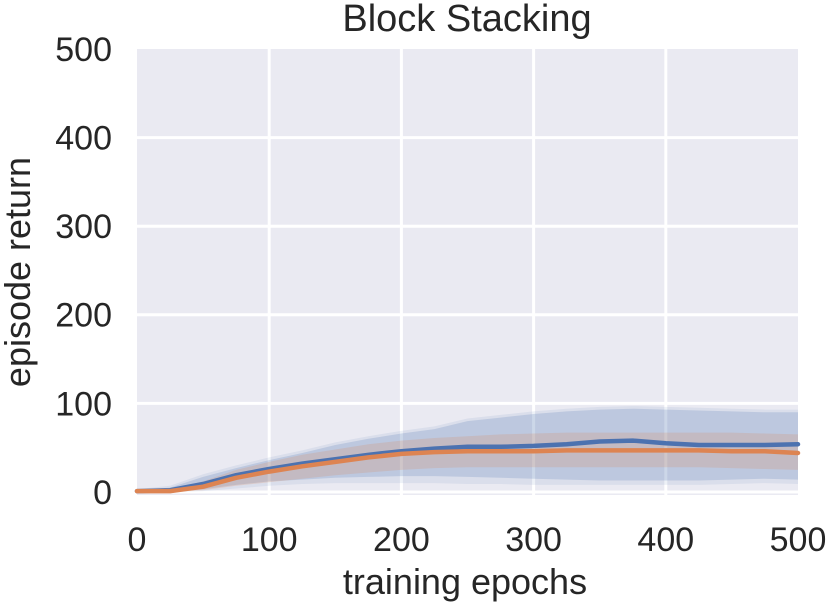 This screenshot has height=606, width=830. I want to click on x-tick-label-500: 500, so click(798, 540).